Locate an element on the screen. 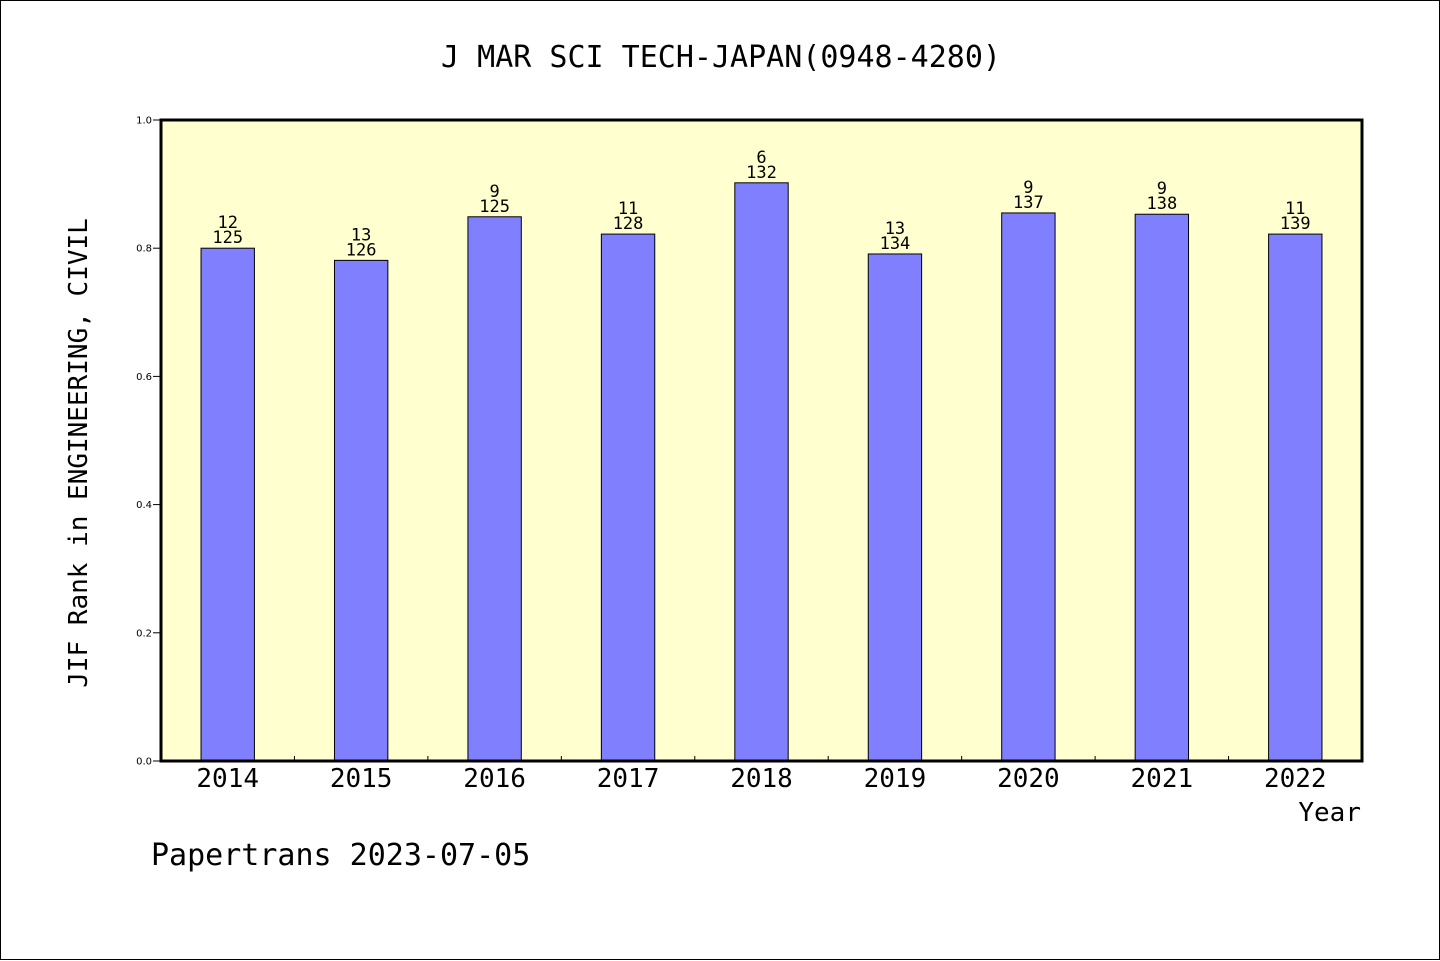 Image resolution: width=1440 pixels, height=961 pixels. y-tick-label: 0.6 is located at coordinates (144, 377).